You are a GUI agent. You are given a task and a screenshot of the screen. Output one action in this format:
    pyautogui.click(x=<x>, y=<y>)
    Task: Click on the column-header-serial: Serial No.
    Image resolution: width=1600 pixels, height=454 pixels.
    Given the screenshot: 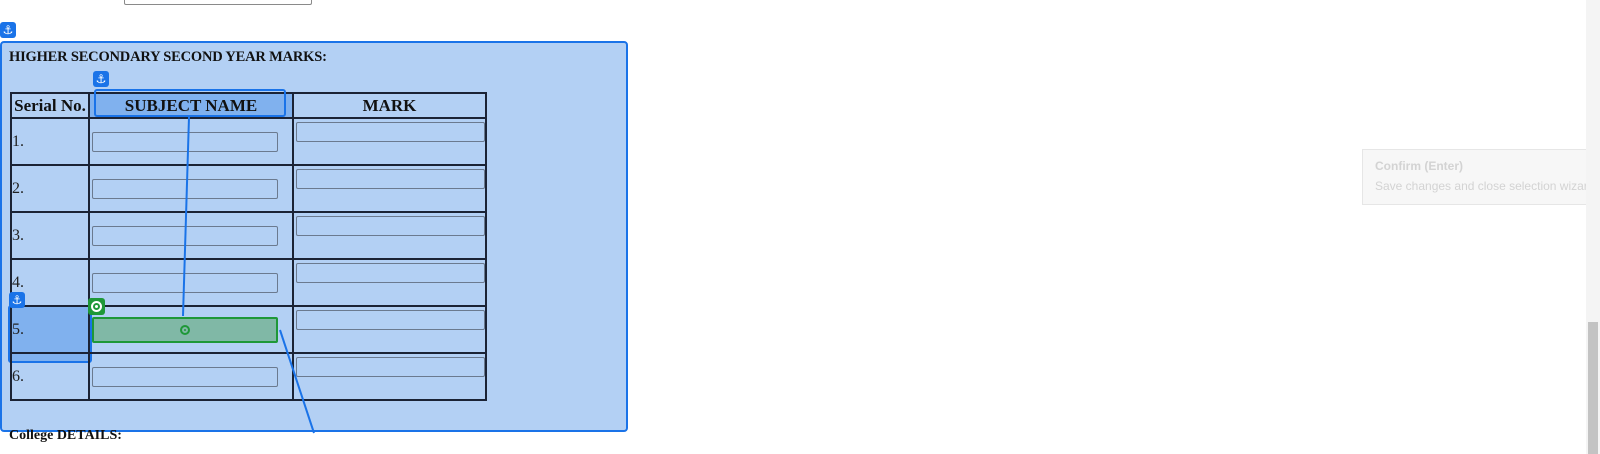 What is the action you would take?
    pyautogui.click(x=50, y=105)
    